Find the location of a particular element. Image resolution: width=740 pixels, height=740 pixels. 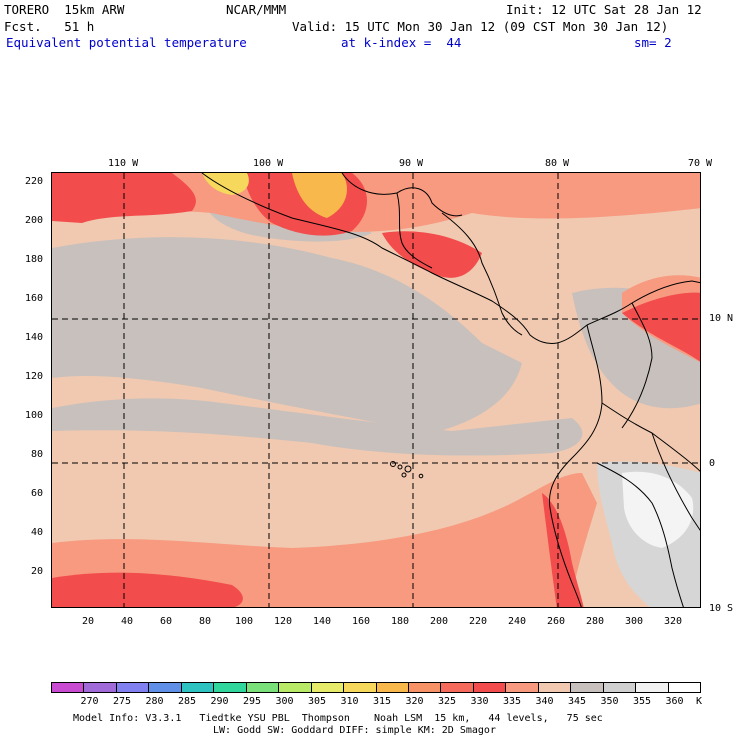

x-tick: 200 is located at coordinates (439, 621).